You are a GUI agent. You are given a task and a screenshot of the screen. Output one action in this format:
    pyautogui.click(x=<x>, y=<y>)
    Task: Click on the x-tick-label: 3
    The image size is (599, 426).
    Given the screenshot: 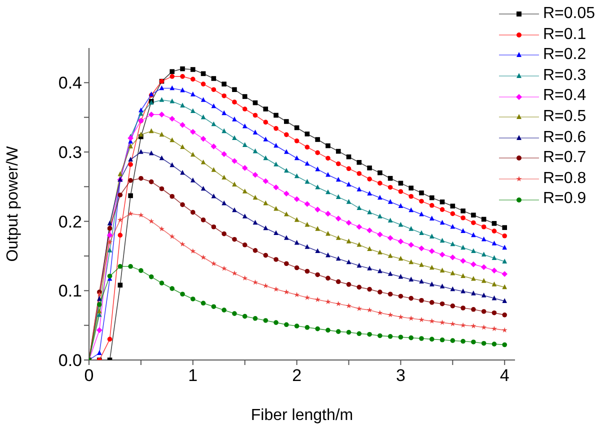 What is the action you would take?
    pyautogui.click(x=401, y=375)
    